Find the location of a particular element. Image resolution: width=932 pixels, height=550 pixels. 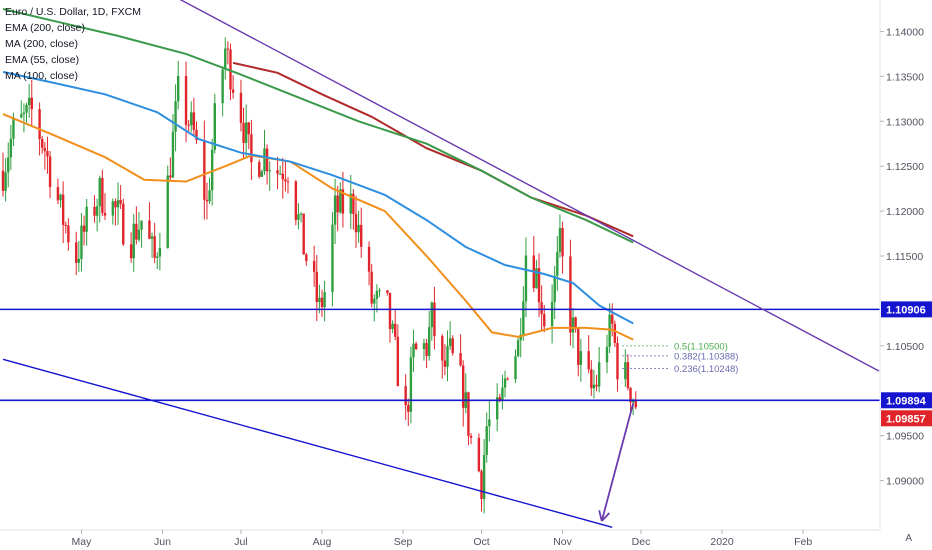

time-tick-label: Oct is located at coordinates (481, 542).